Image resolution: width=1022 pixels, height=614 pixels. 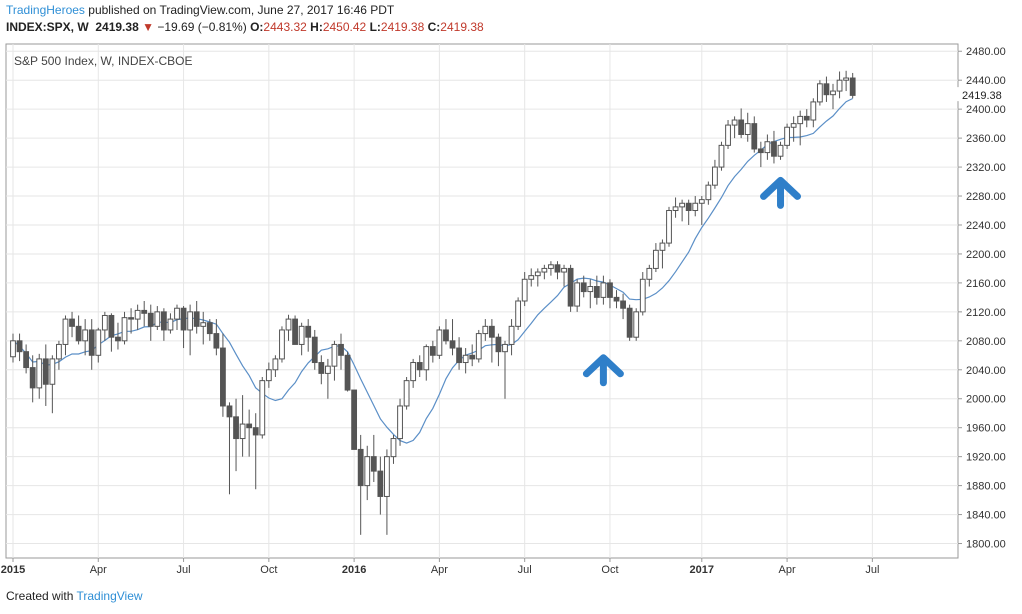 What do you see at coordinates (986, 226) in the screenshot?
I see `y-tick-label: 2240.00` at bounding box center [986, 226].